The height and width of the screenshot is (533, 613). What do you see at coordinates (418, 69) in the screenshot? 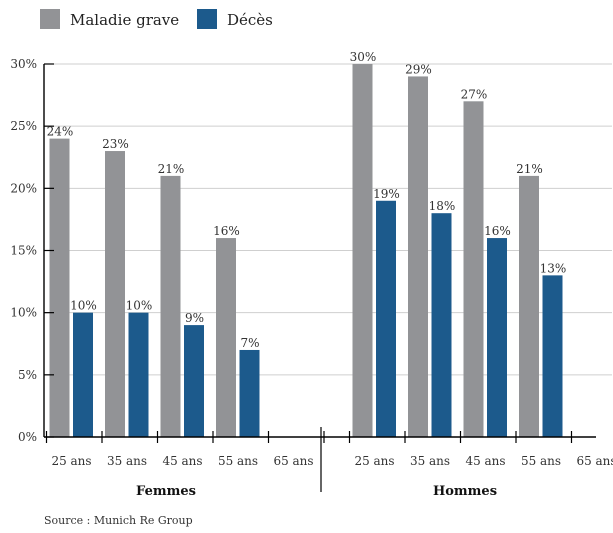
I see `data-label: 29%` at bounding box center [418, 69].